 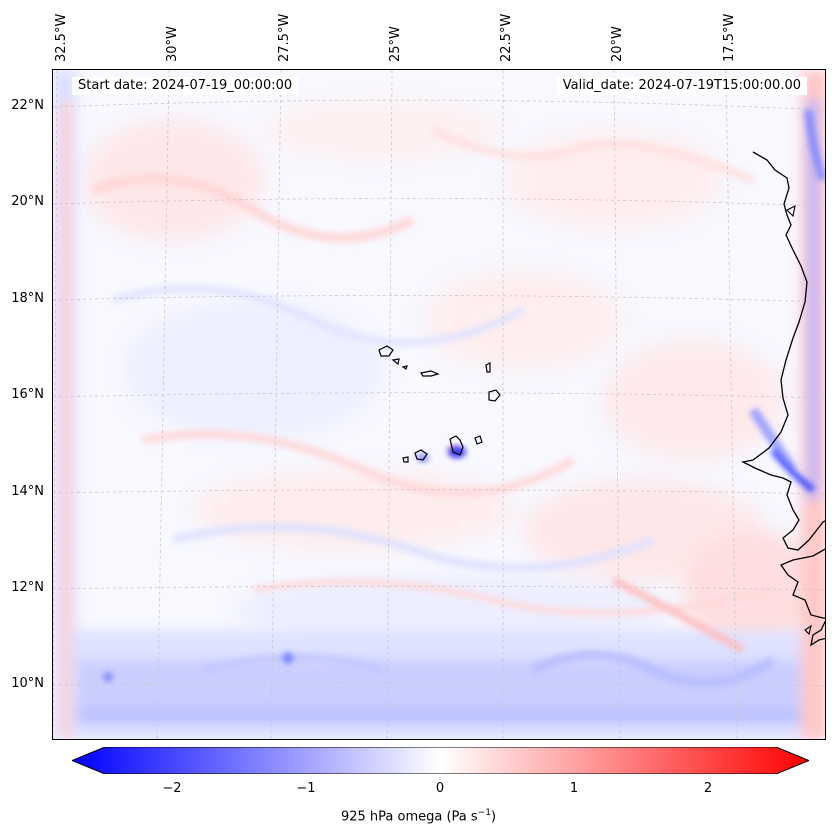 What do you see at coordinates (61, 37) in the screenshot?
I see `lon-label-32-5w: 32.5°W` at bounding box center [61, 37].